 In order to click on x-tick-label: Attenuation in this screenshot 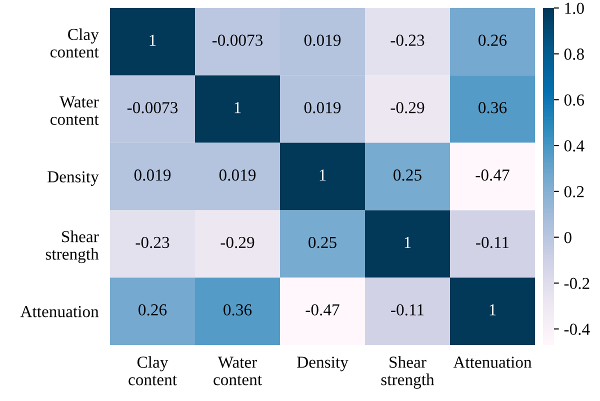, I will do `click(492, 362)`.